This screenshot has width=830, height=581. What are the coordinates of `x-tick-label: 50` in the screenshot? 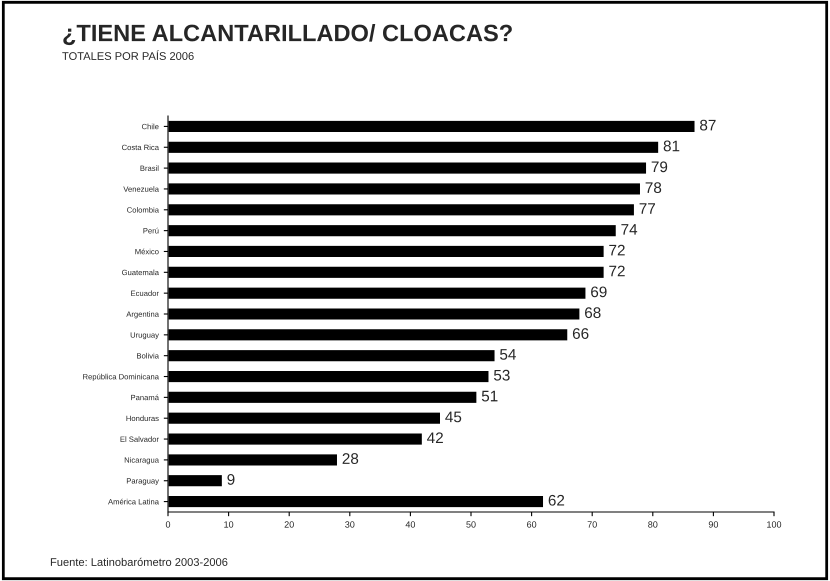 It's located at (471, 524).